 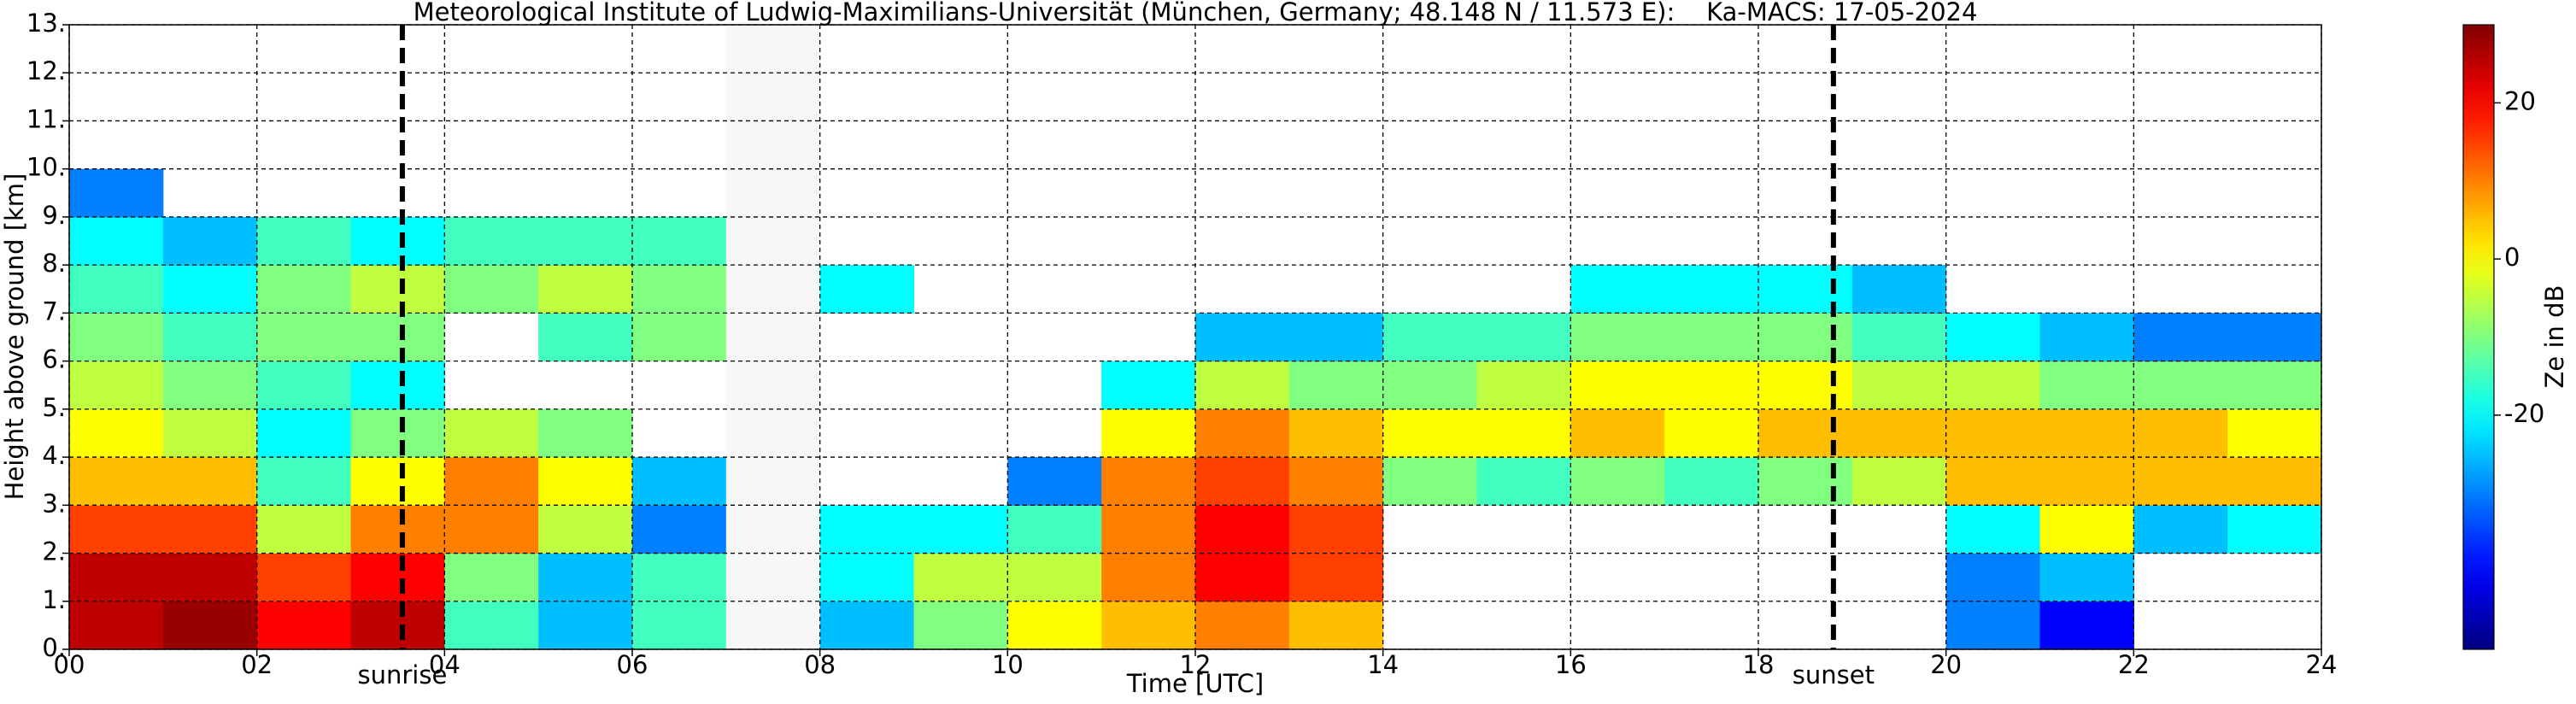 I want to click on x-tick-label: 24, so click(x=2322, y=664).